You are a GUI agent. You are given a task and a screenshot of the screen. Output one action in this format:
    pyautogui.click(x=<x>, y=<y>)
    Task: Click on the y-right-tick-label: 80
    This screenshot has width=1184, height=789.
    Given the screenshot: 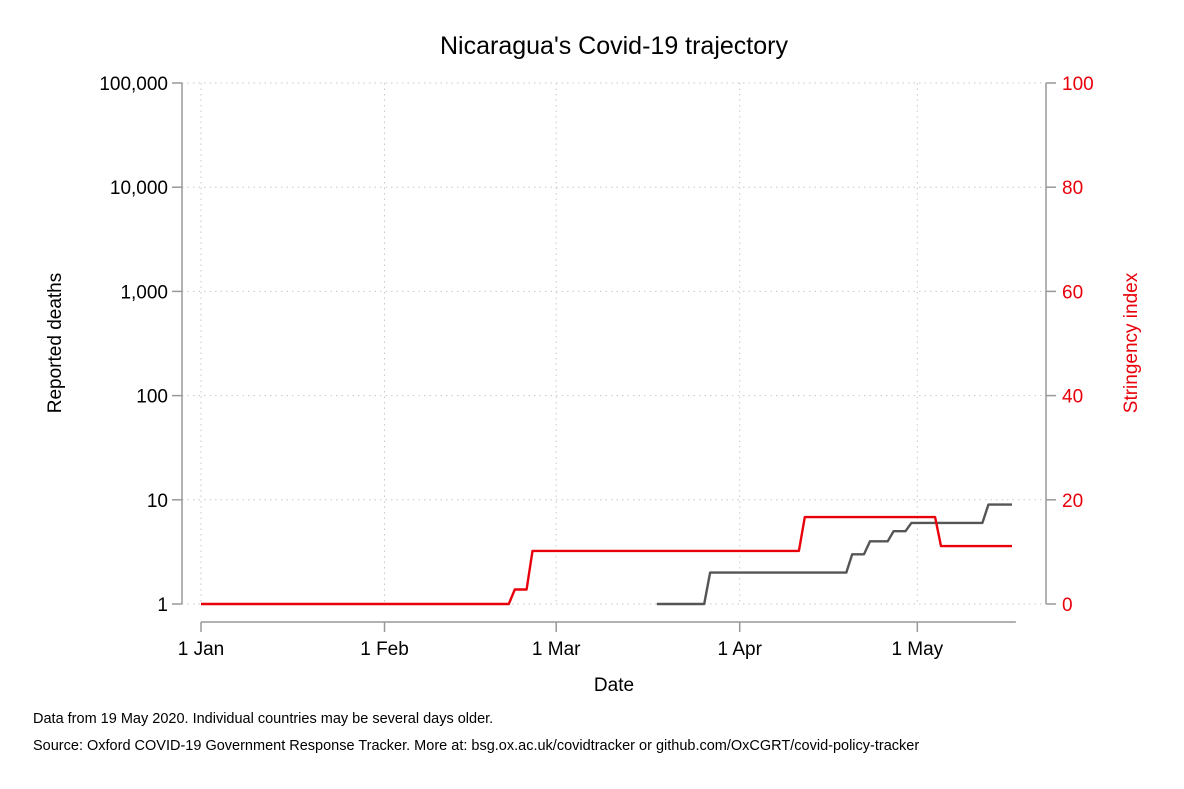 What is the action you would take?
    pyautogui.click(x=1072, y=188)
    